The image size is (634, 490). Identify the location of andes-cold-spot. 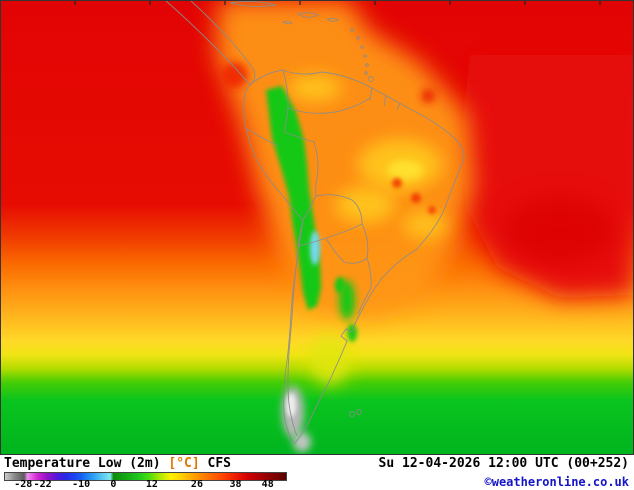
(315, 248).